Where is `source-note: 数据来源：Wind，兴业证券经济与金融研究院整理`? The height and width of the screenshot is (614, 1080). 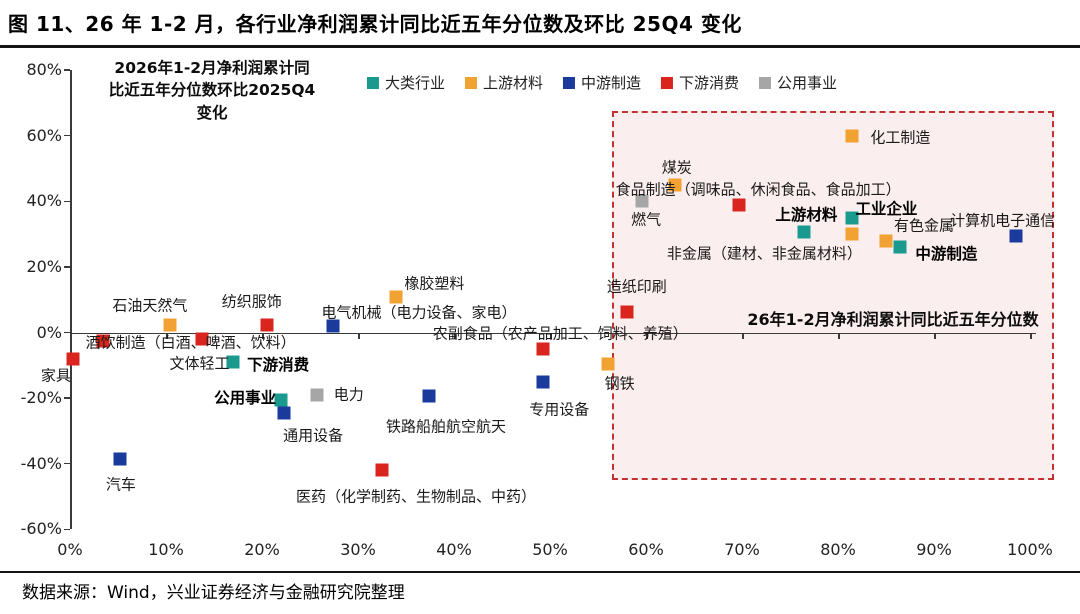
source-note: 数据来源：Wind，兴业证券经济与金融研究院整理 is located at coordinates (213, 593).